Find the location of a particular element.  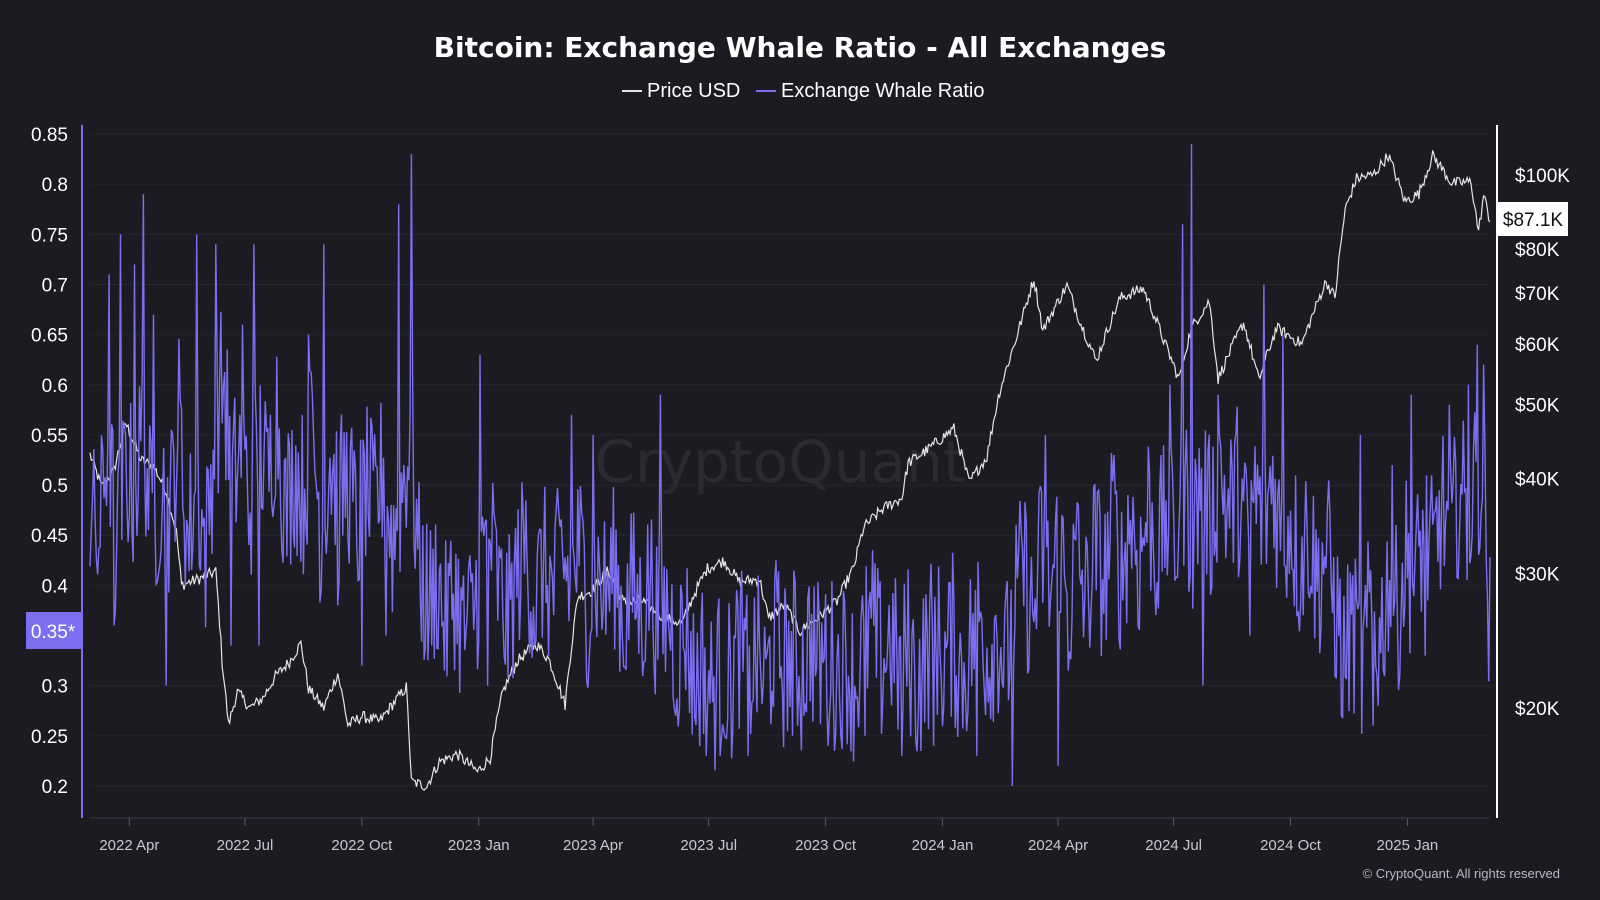

y-left-tick-label: 0.7 is located at coordinates (55, 285).